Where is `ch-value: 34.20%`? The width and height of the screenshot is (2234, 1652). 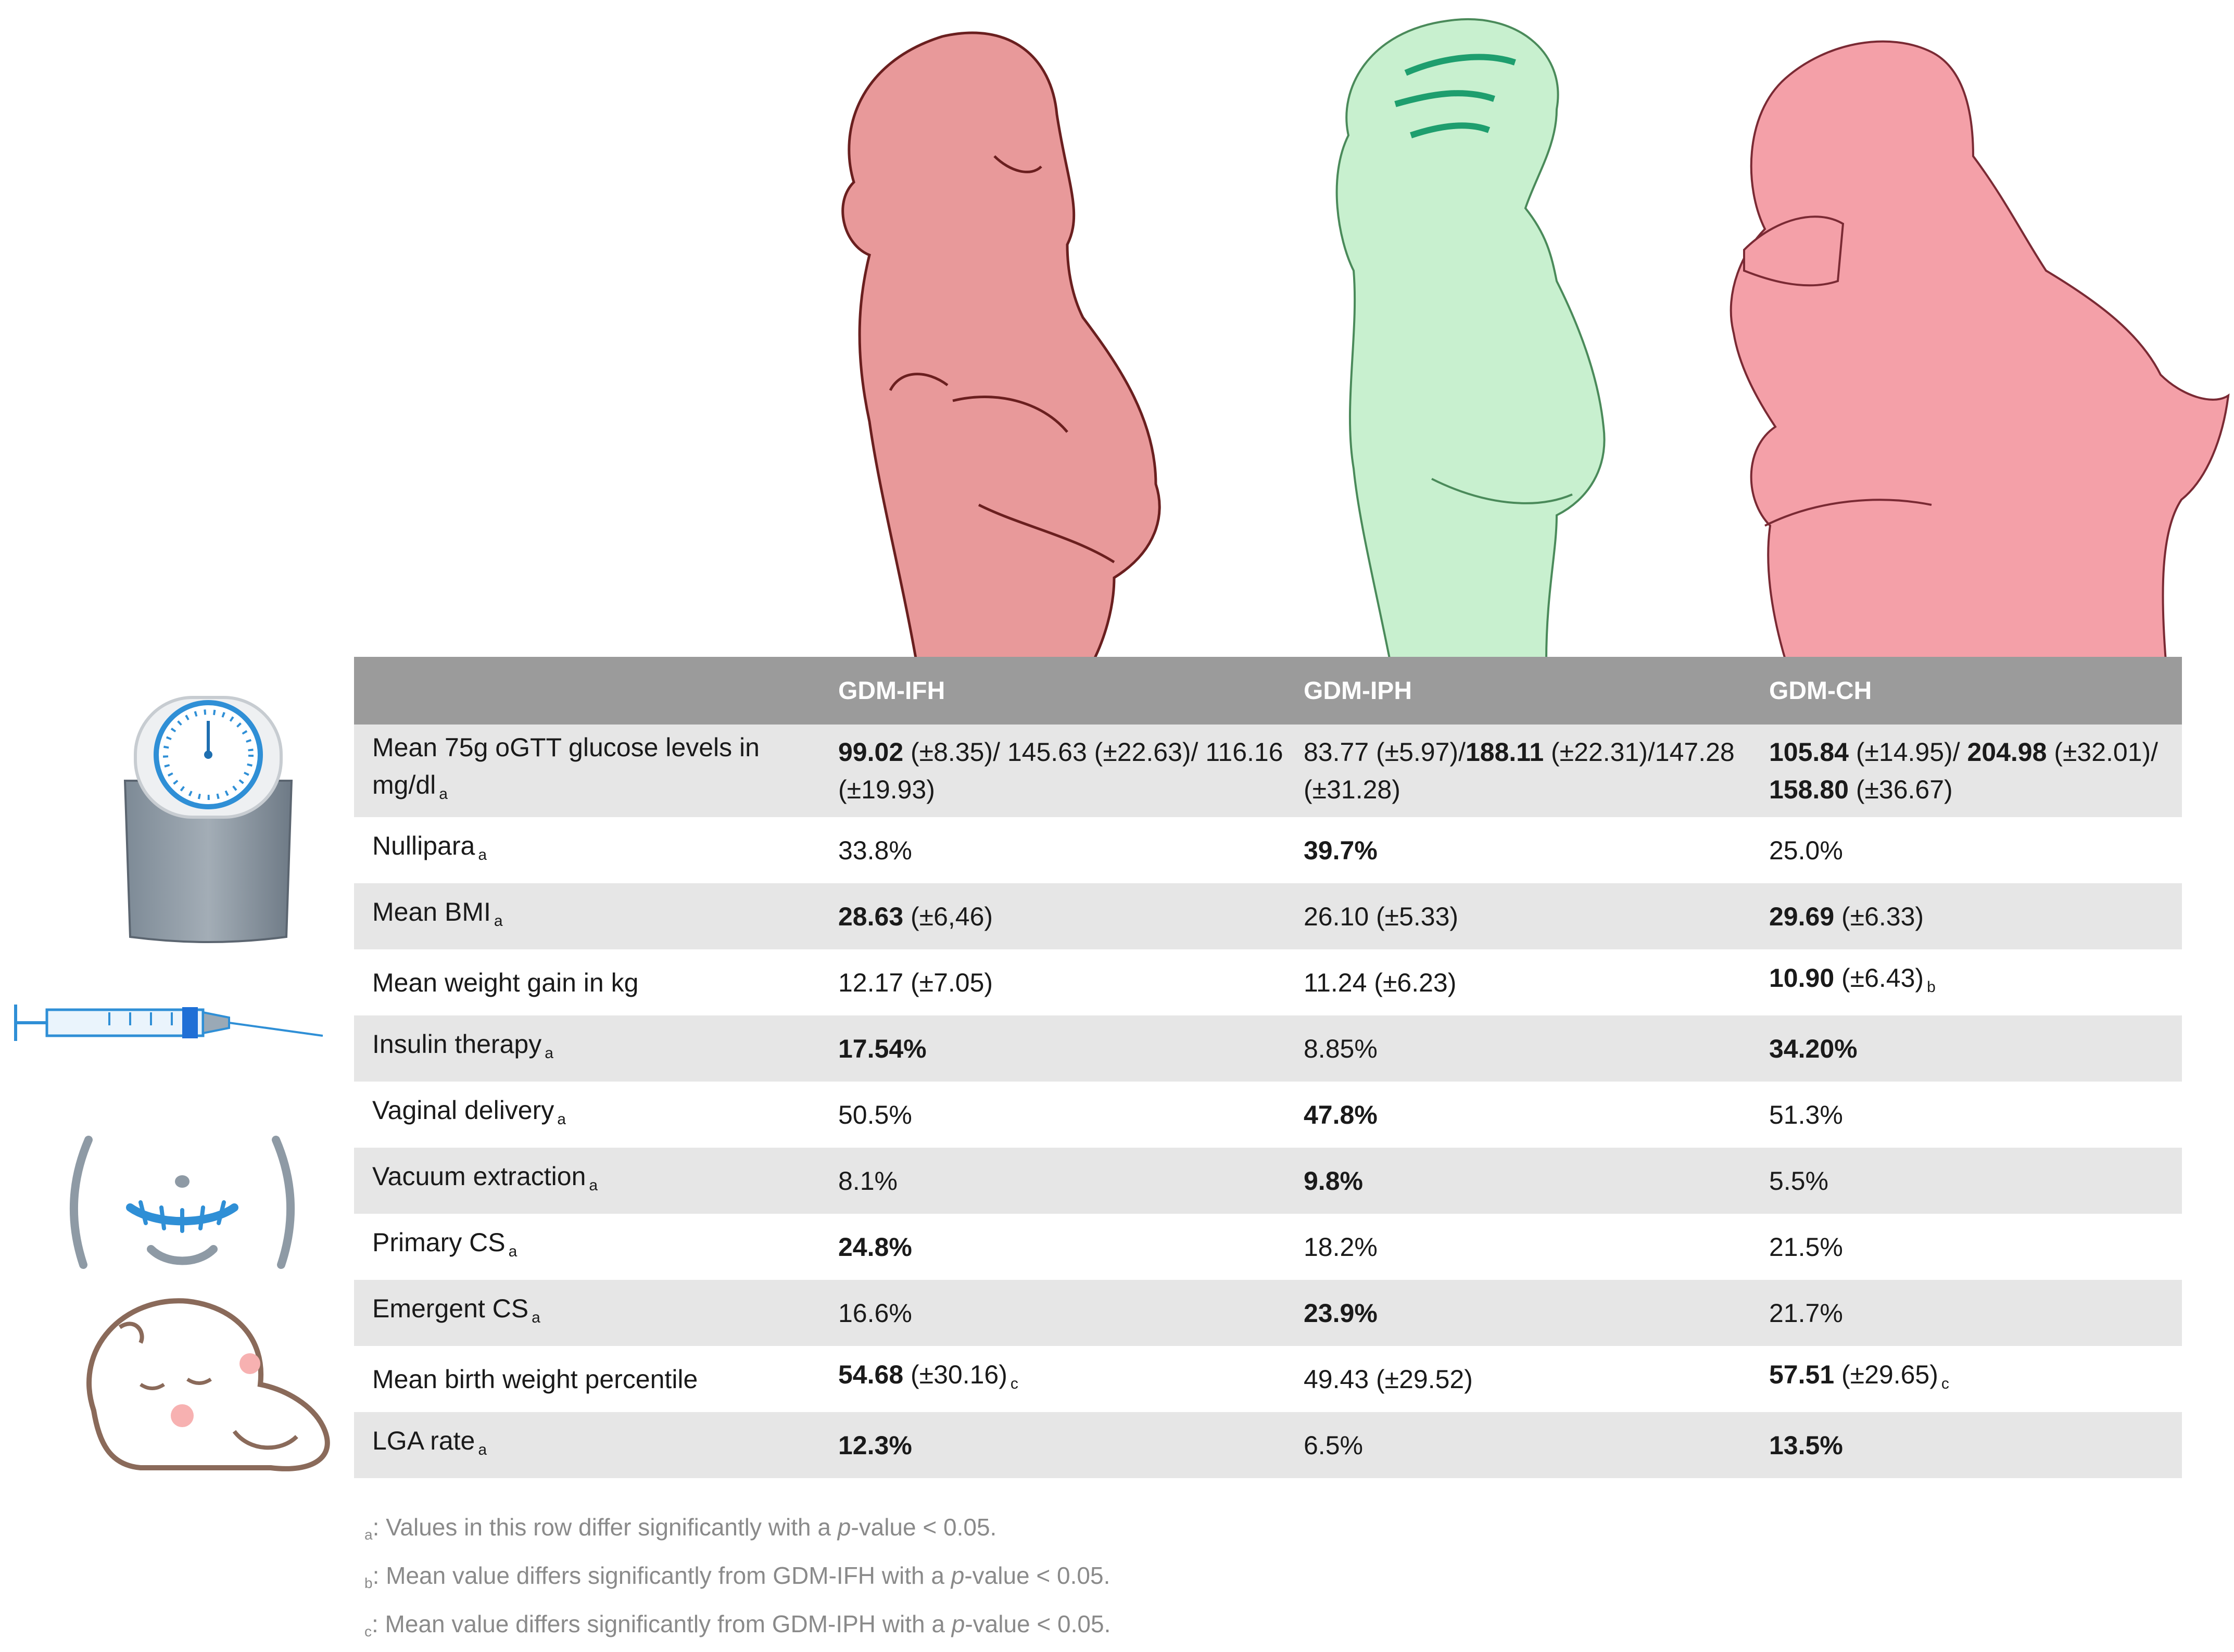
ch-value: 34.20% is located at coordinates (1966, 1048).